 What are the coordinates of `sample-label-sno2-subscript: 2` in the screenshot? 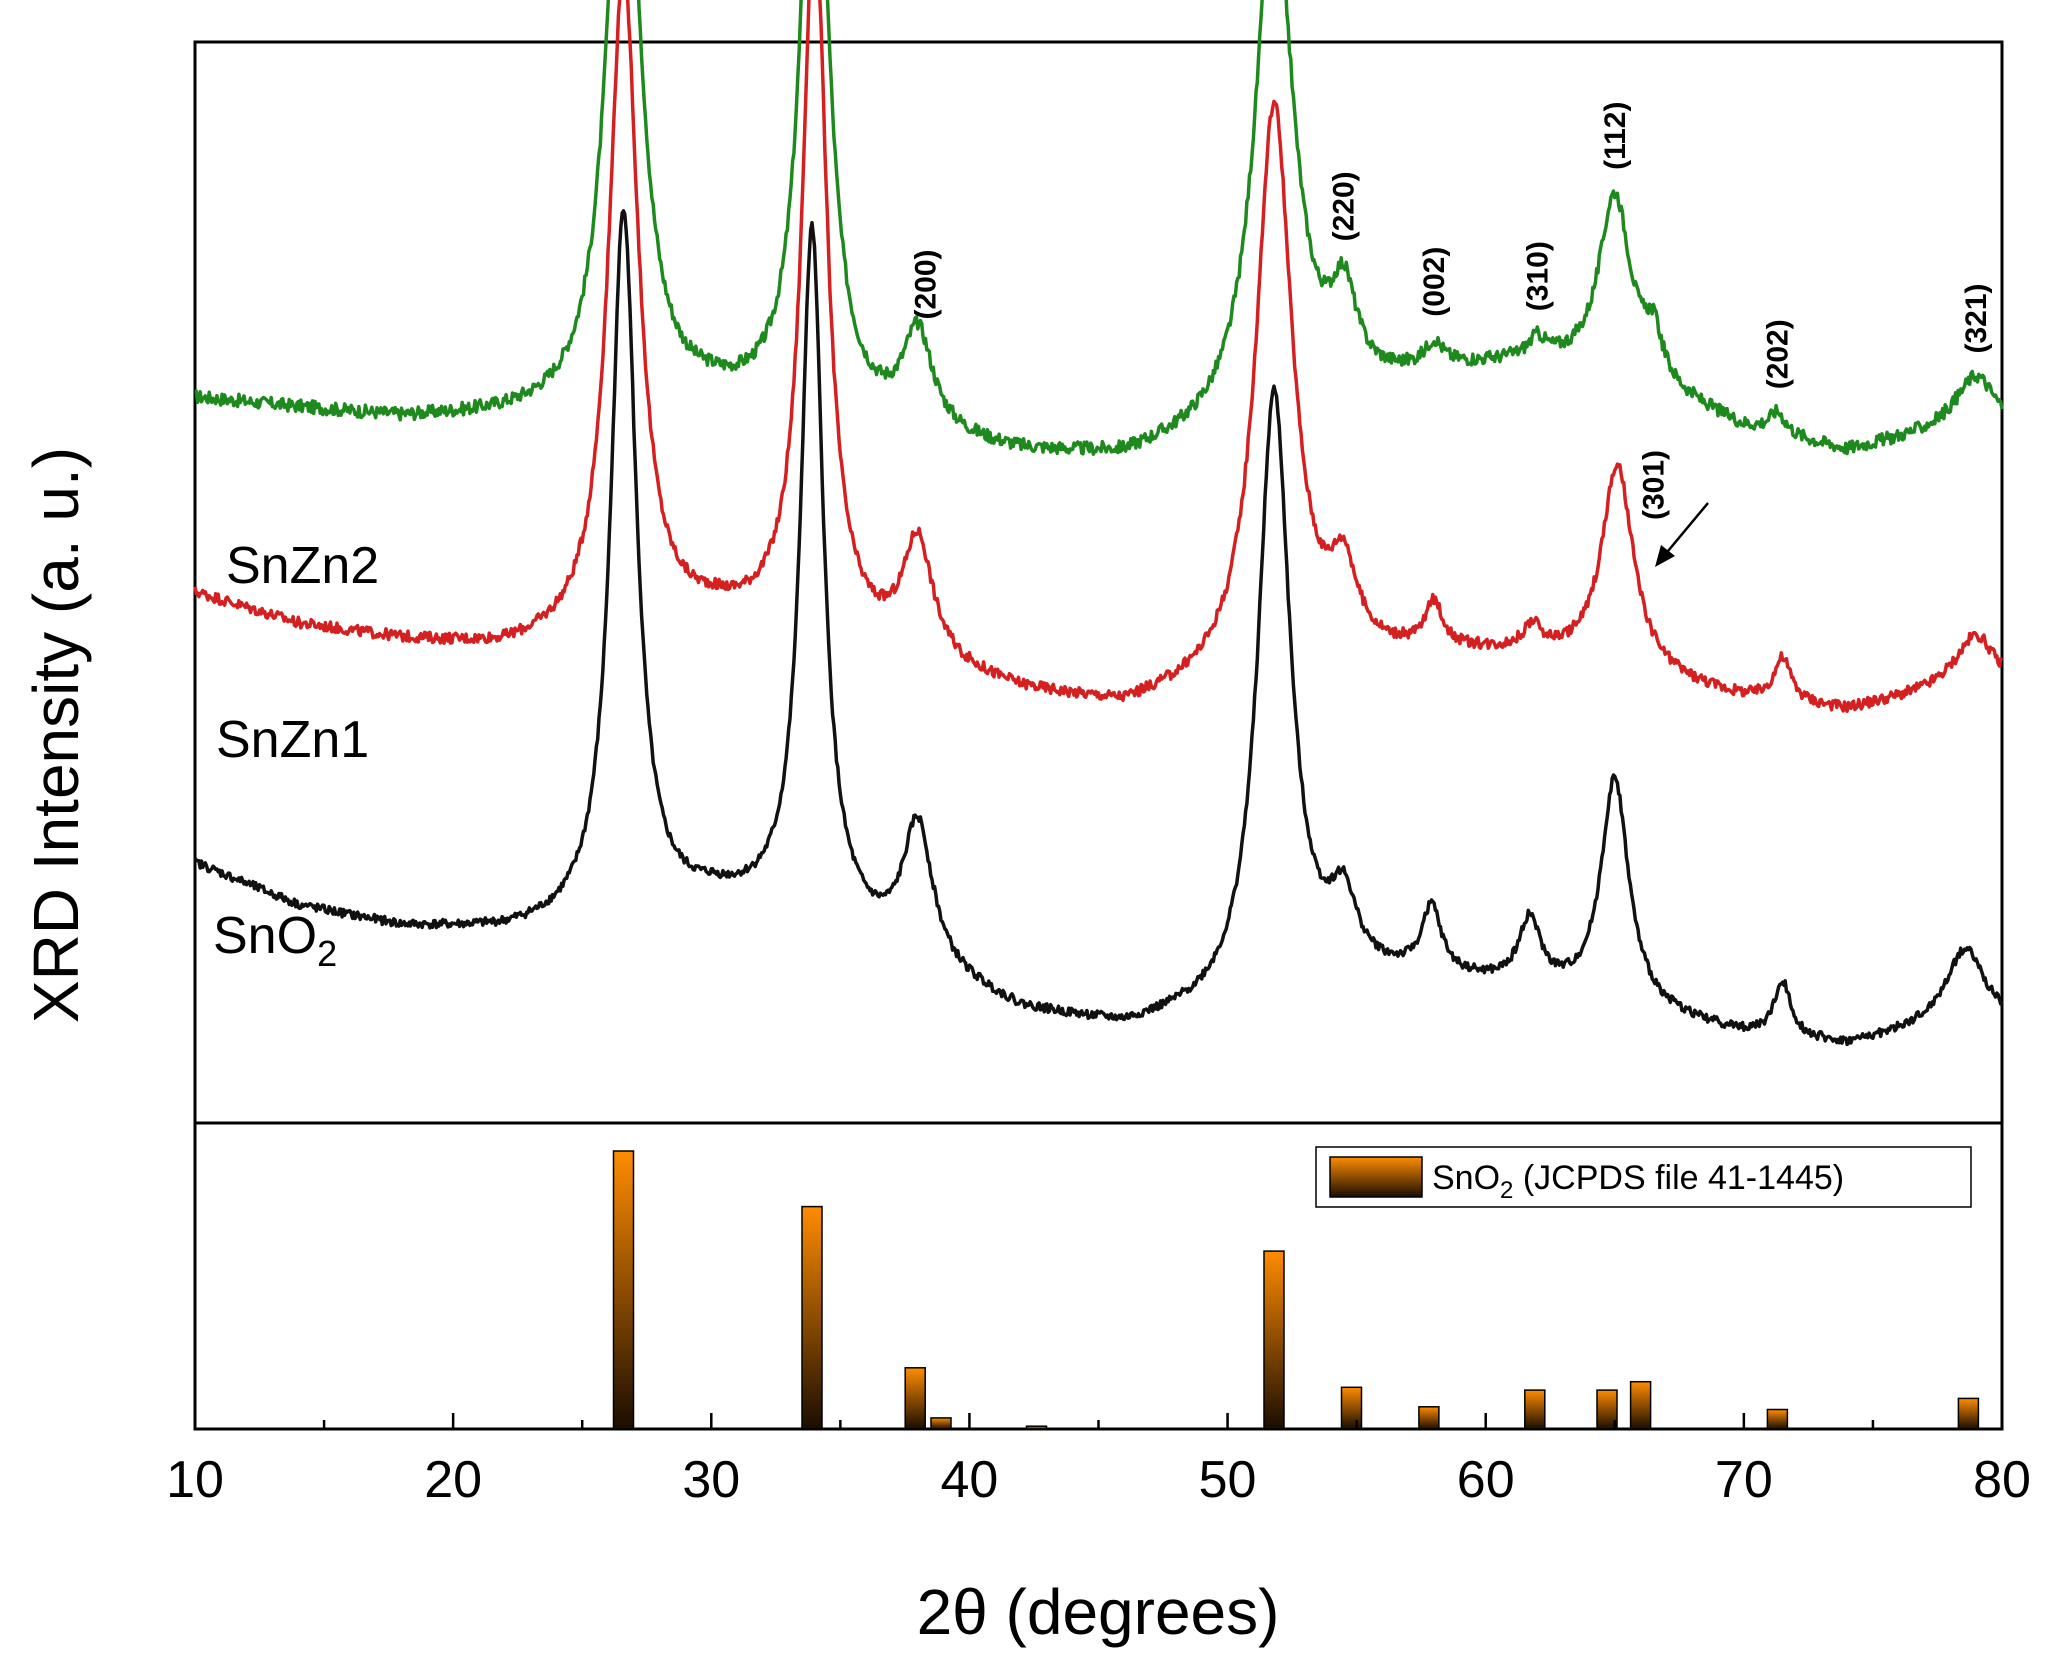 It's located at (327, 953).